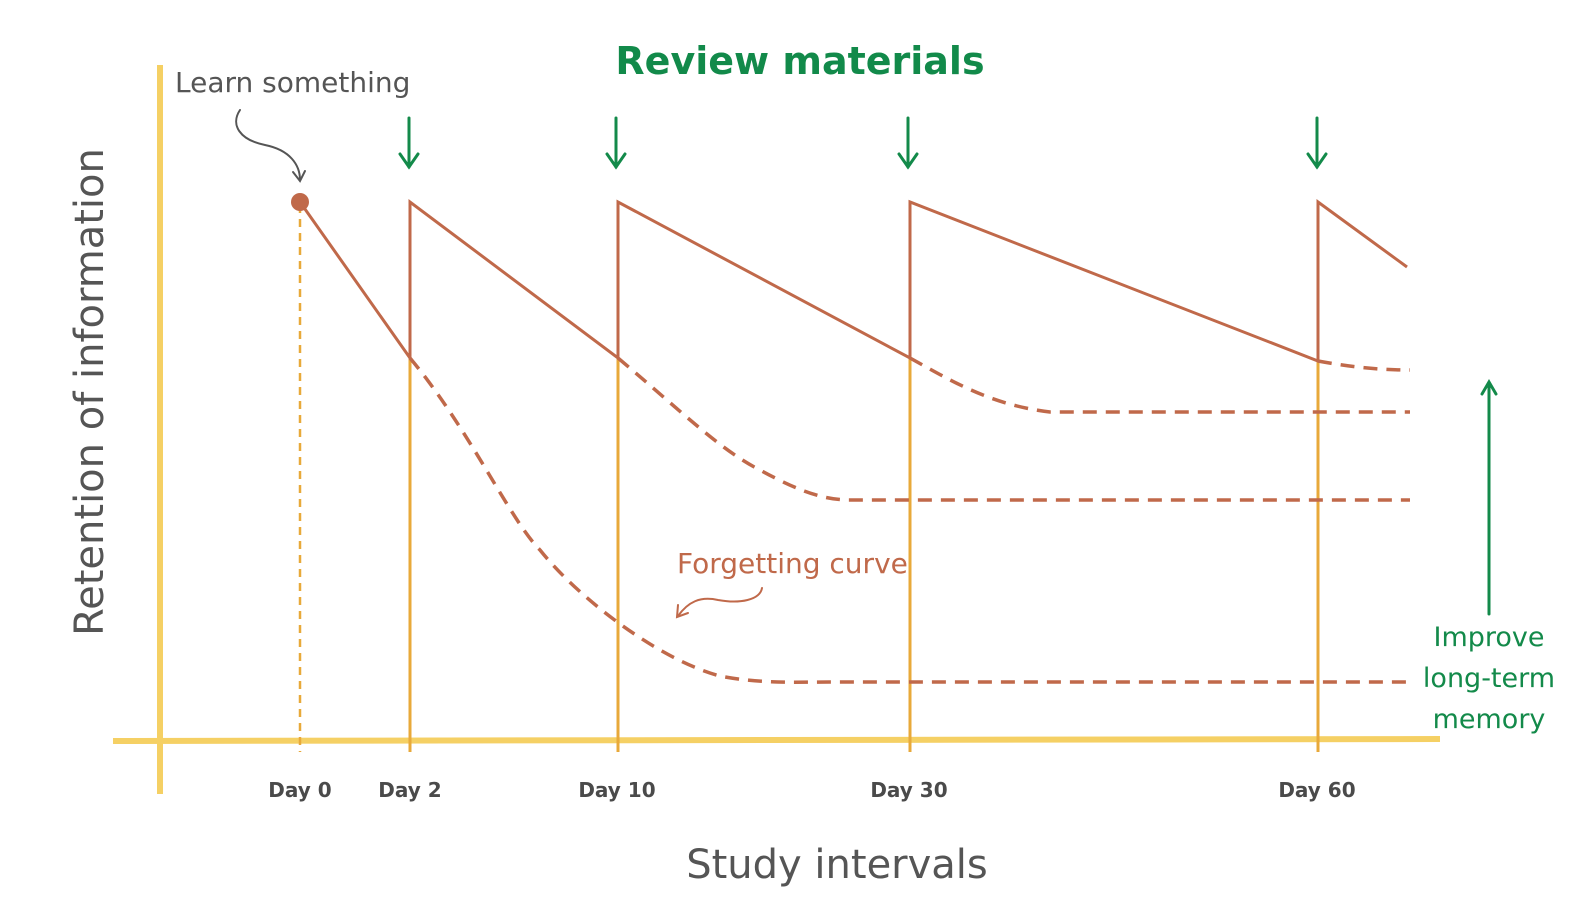 The height and width of the screenshot is (913, 1588). Describe the element at coordinates (853, 281) in the screenshot. I see `retention-curve` at that location.